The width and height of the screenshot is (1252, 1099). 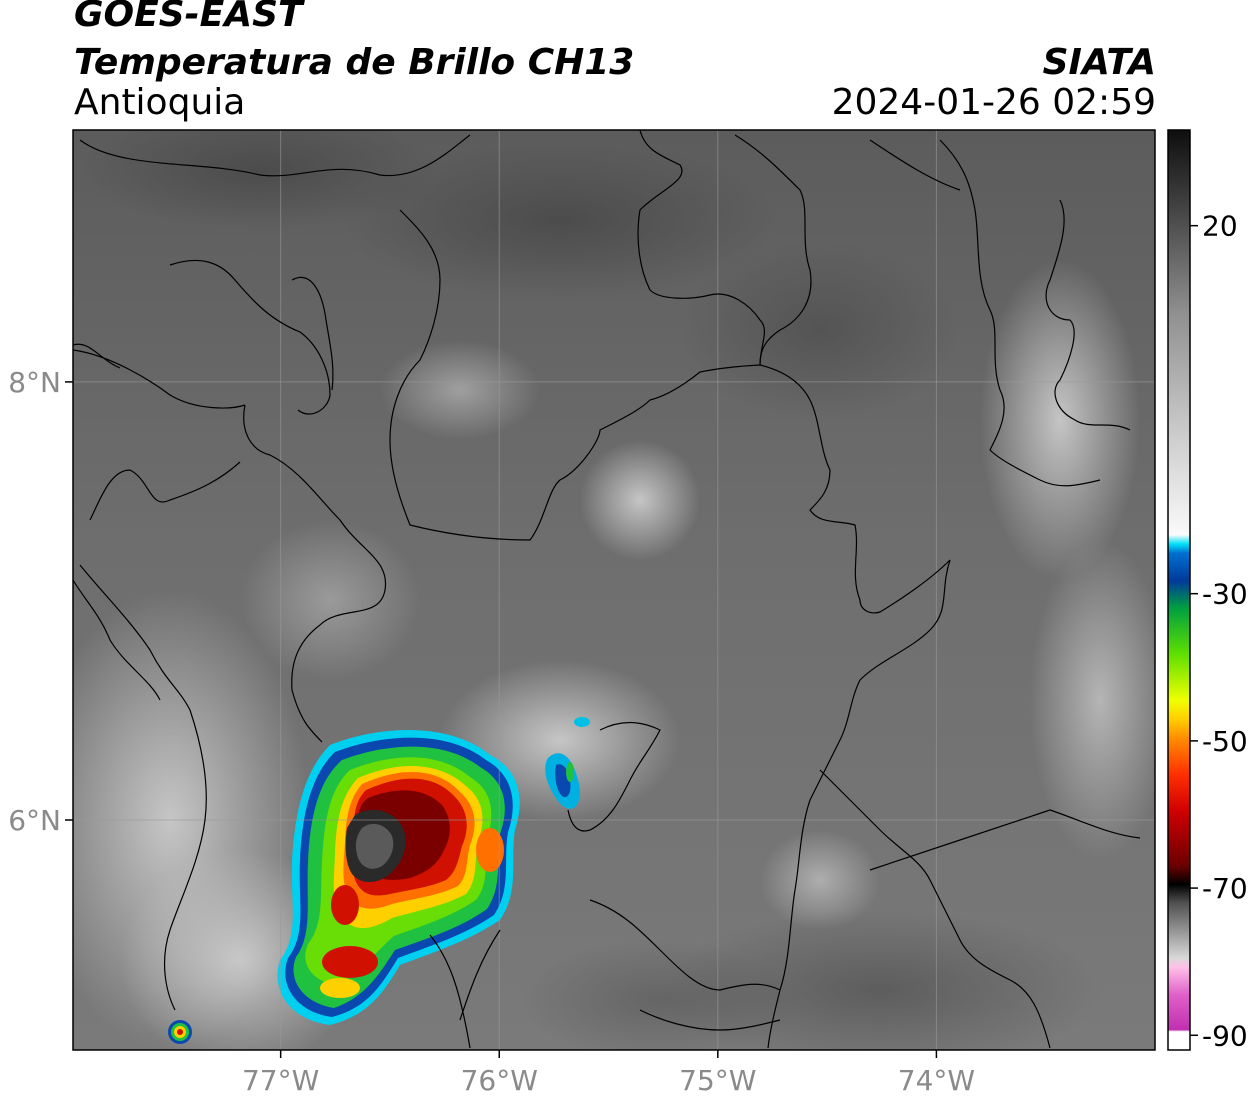 What do you see at coordinates (717, 1080) in the screenshot?
I see `longitude-tick-label: 75°W` at bounding box center [717, 1080].